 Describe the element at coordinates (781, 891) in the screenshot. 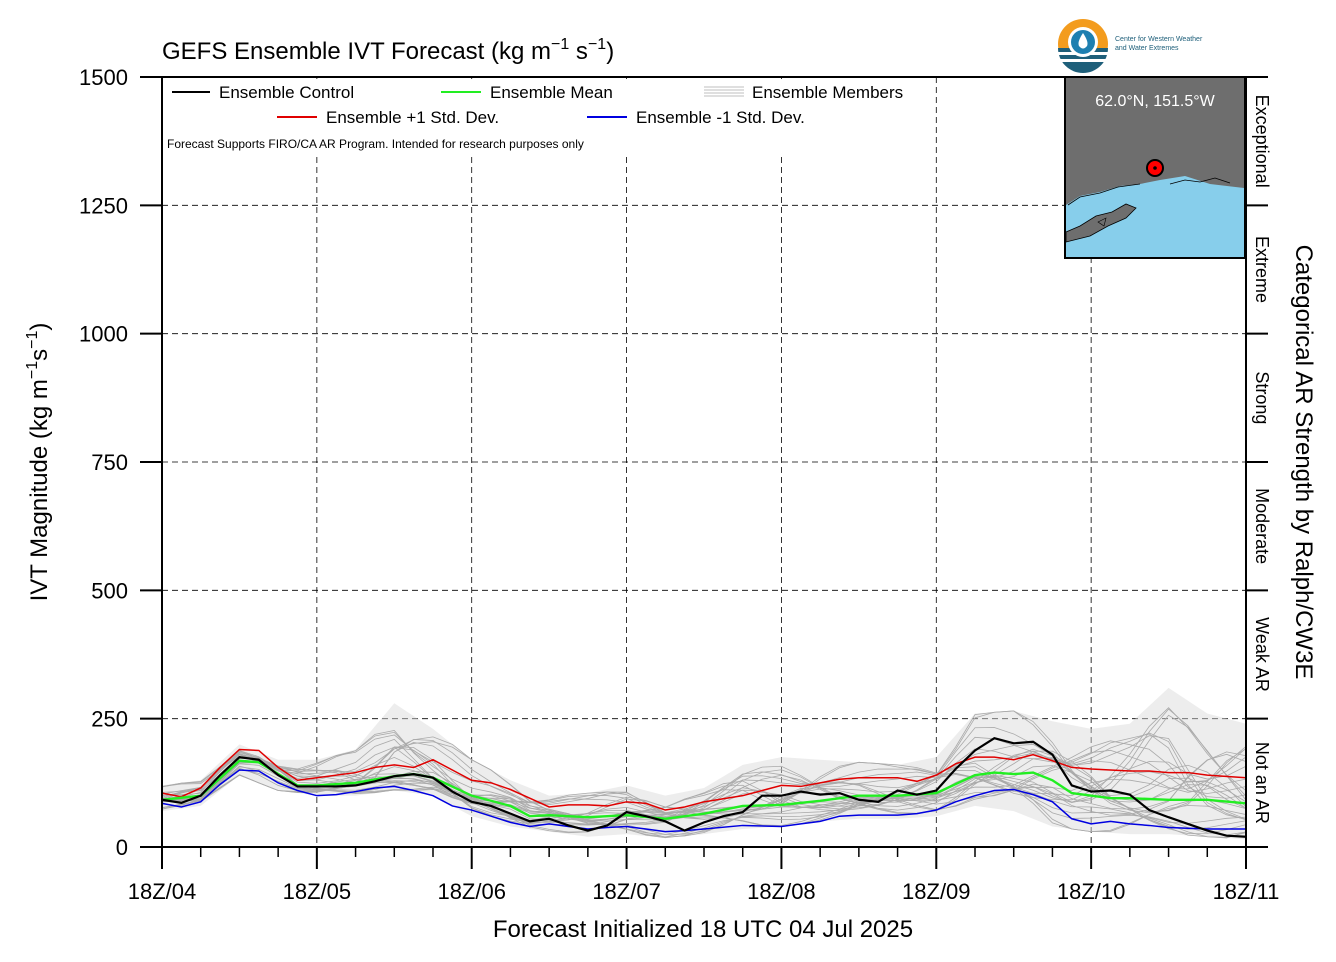

I see `x-tick-label: 18Z/08` at that location.